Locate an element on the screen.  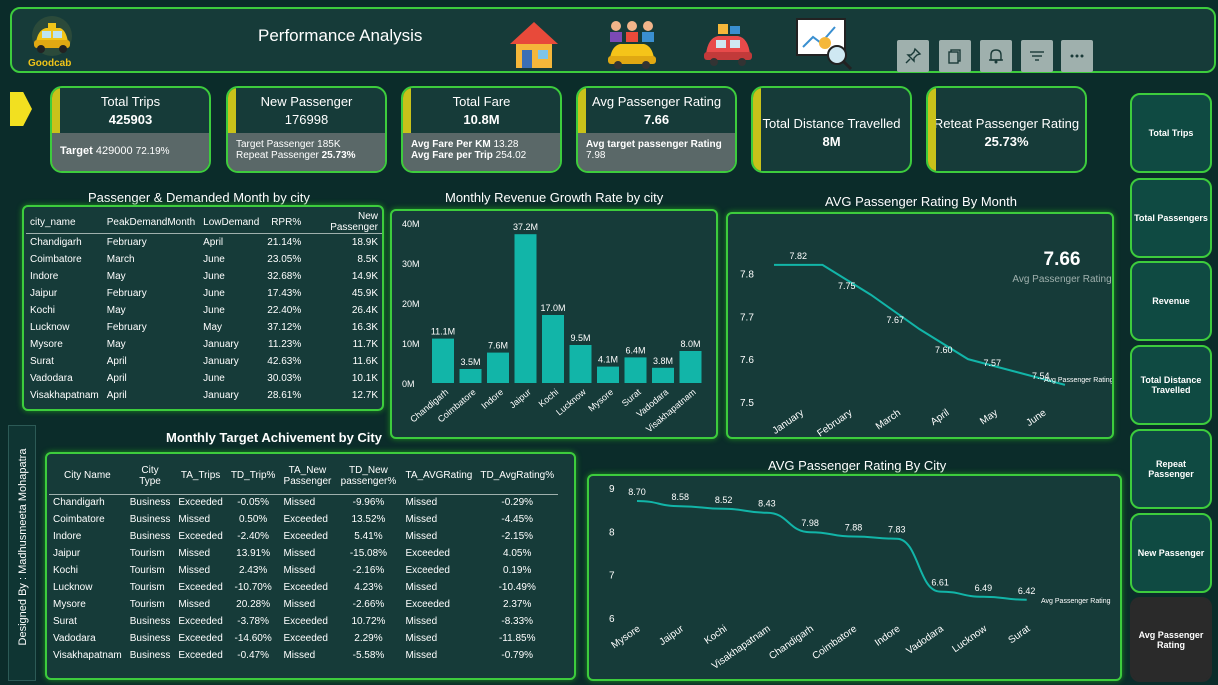
data-label: 37.2M is located at coordinates (525, 227).